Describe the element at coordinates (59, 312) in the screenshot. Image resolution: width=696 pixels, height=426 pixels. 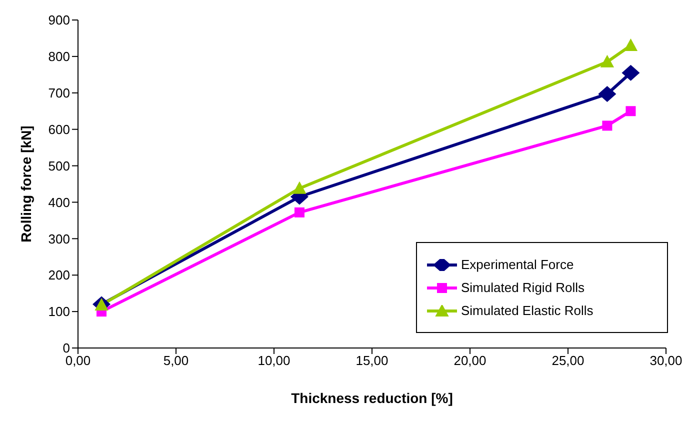
I see `y-tick-label: 100` at that location.